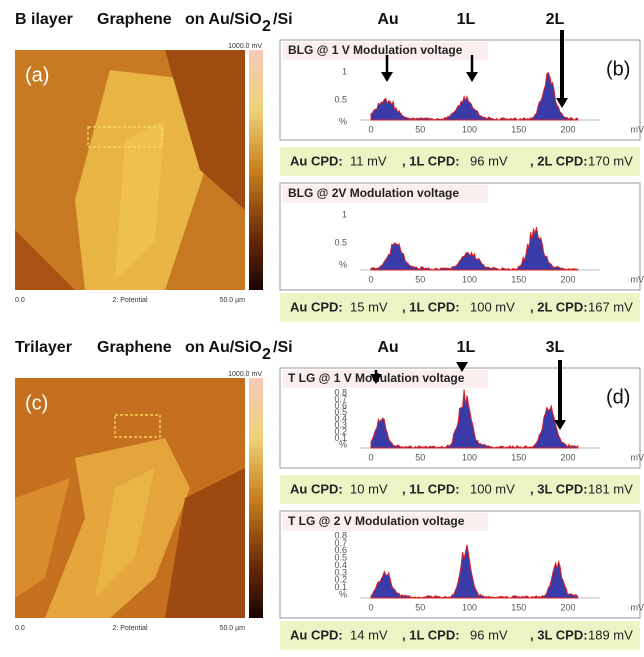  Describe the element at coordinates (610, 306) in the screenshot. I see `cpd-value: 167 mV` at that location.